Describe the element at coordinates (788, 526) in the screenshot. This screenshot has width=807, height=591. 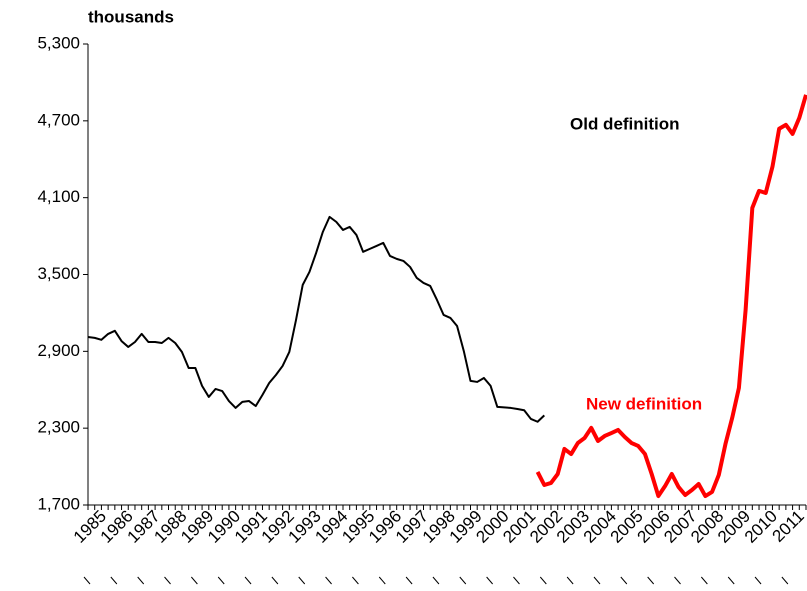
I see `x-tick-label: 2011` at that location.